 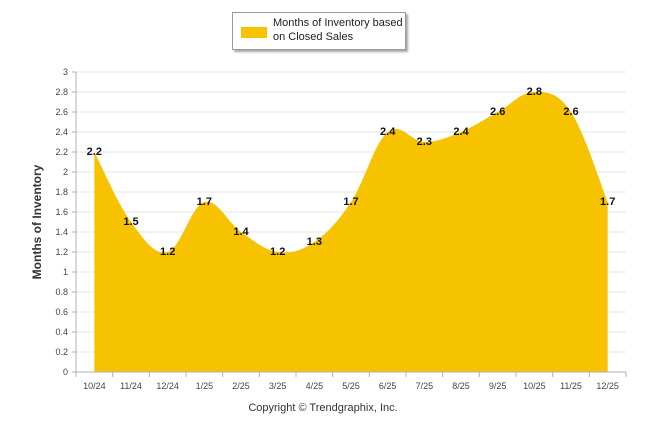 What do you see at coordinates (61, 232) in the screenshot?
I see `y-tick-label: 1.4` at bounding box center [61, 232].